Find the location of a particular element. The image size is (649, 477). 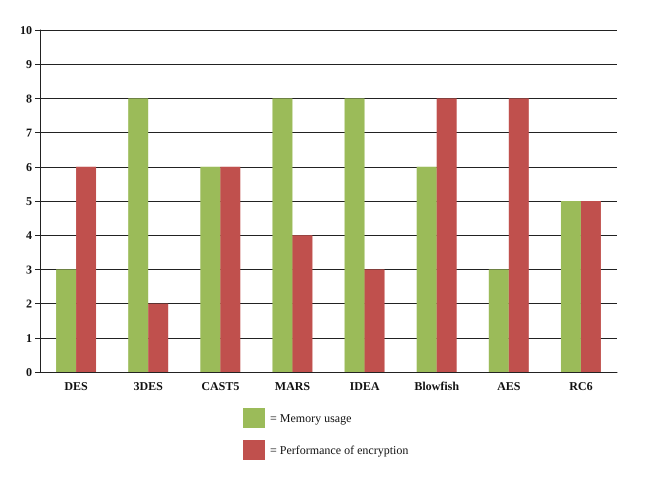

y-tick-label: 9 is located at coordinates (29, 64).